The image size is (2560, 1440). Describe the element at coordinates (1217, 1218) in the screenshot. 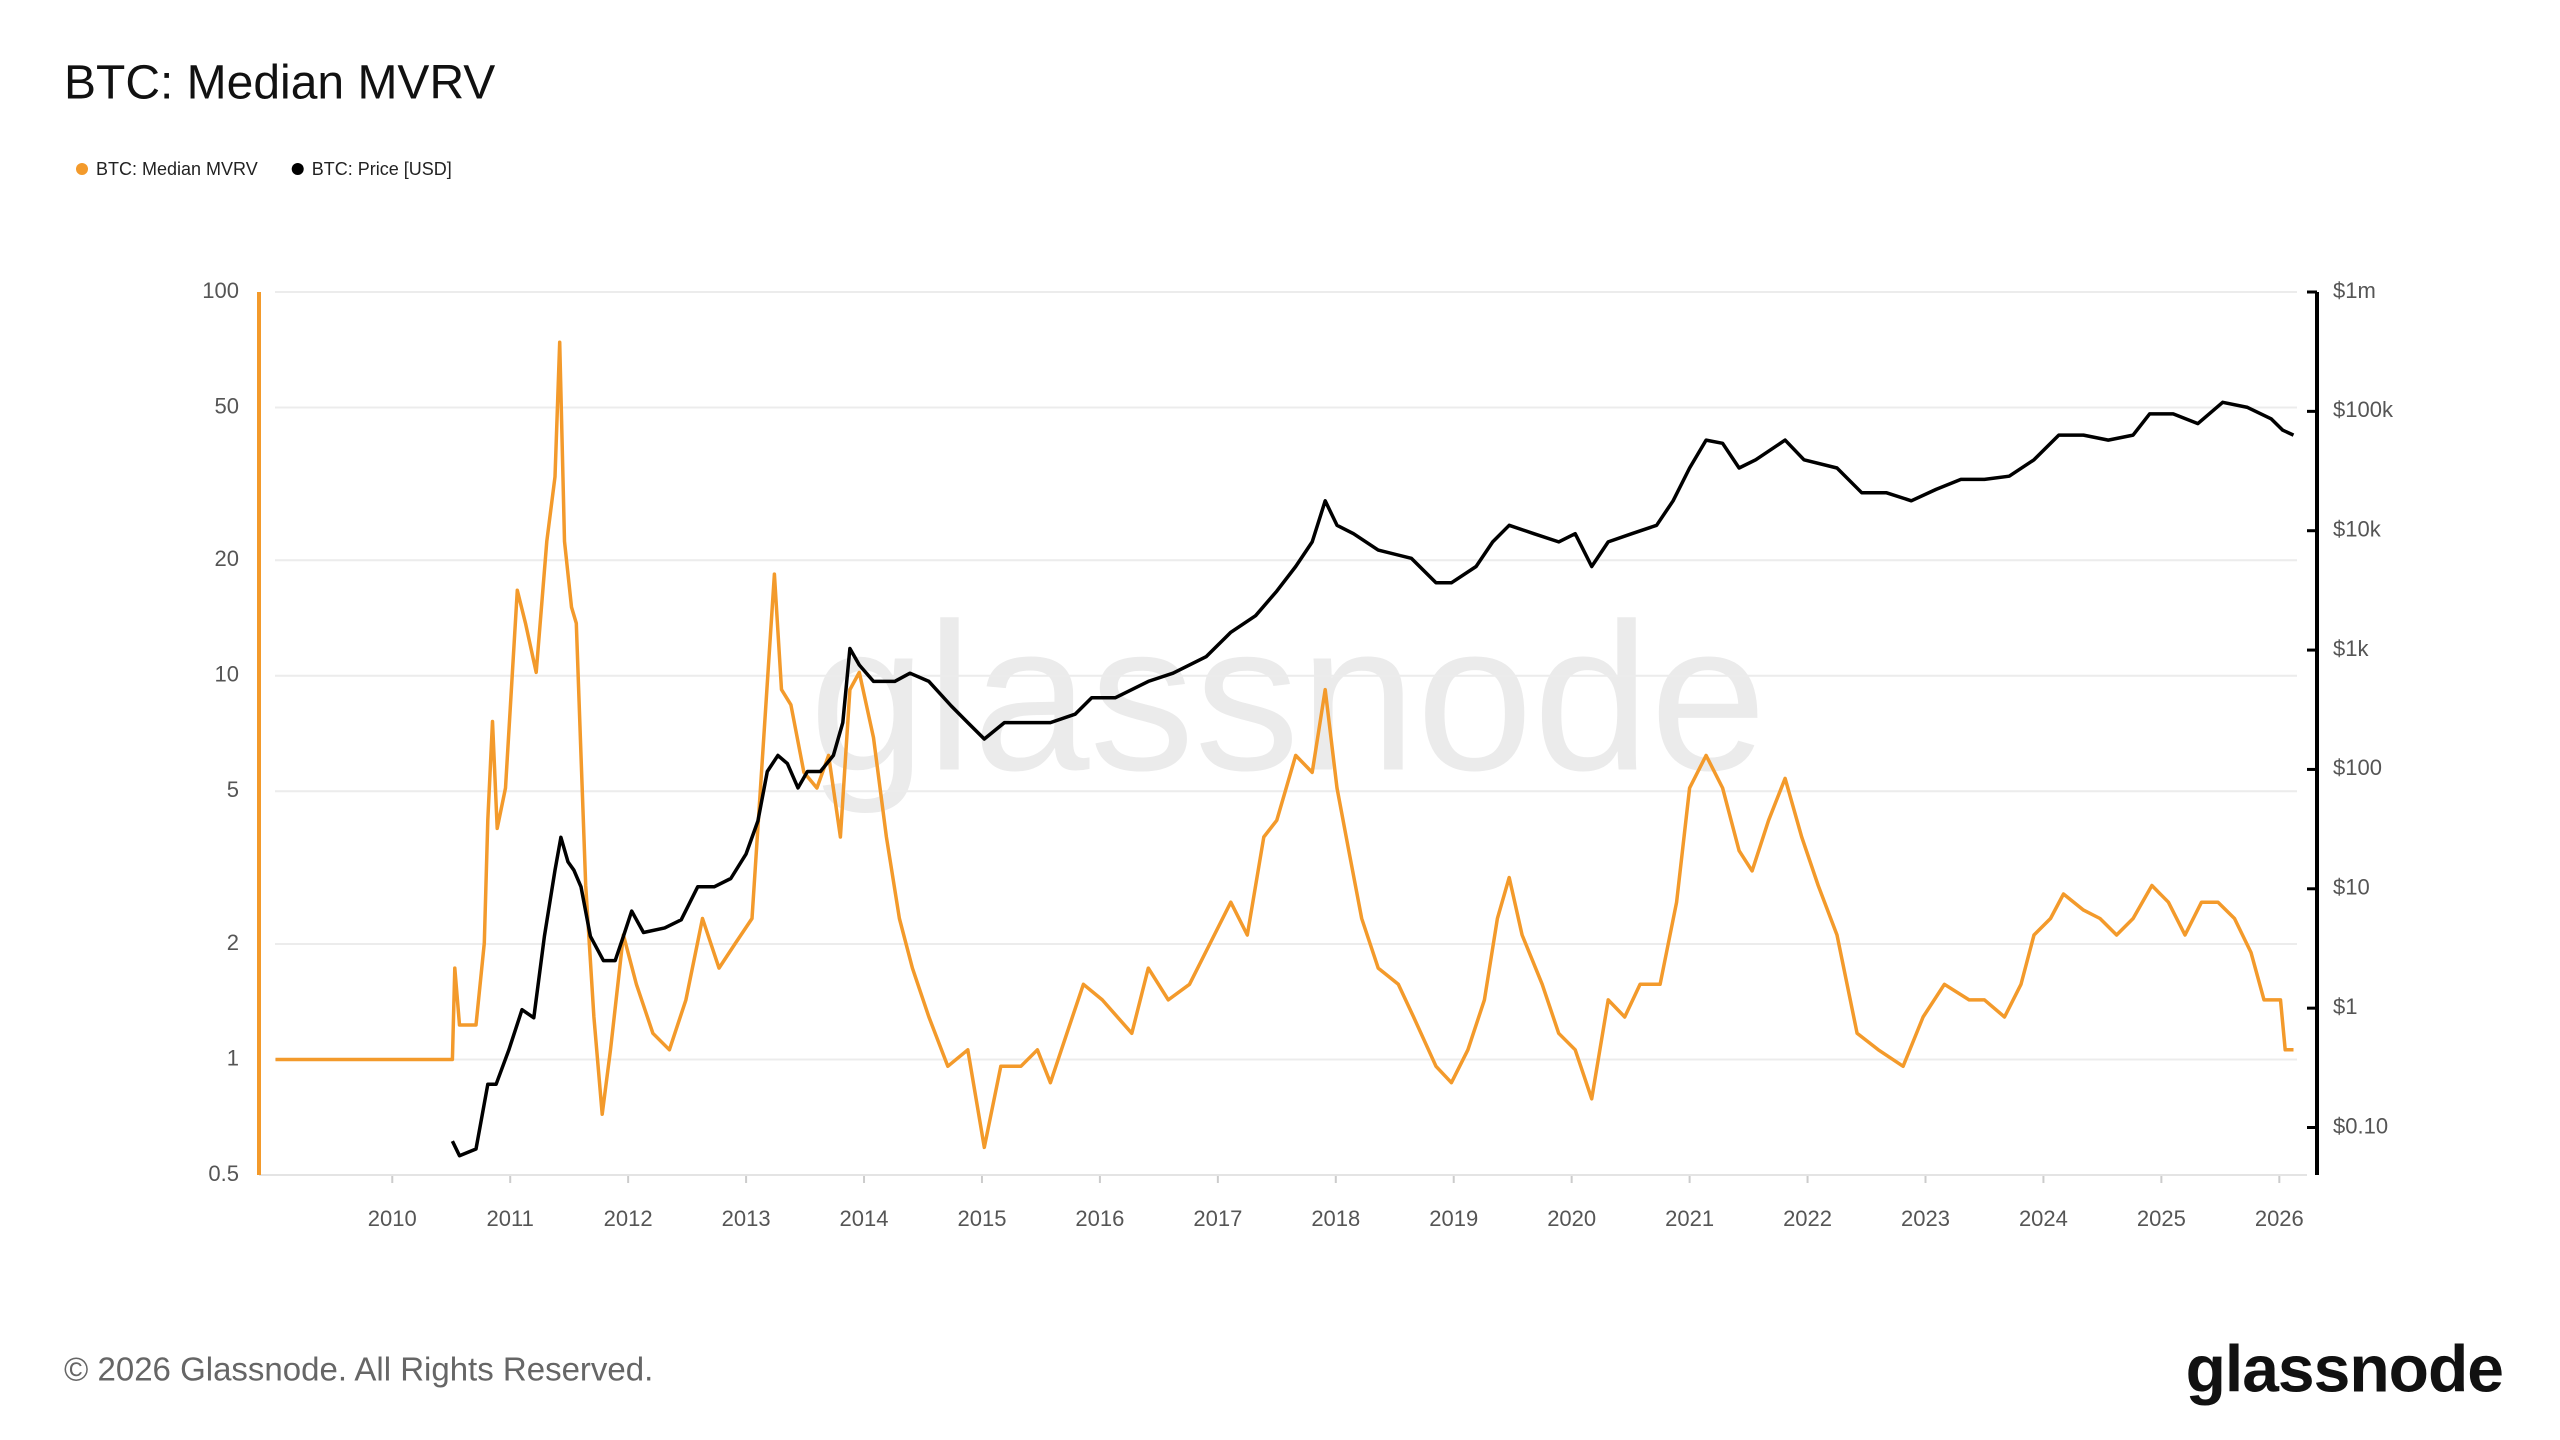

I see `x-tick-label: 2017` at that location.